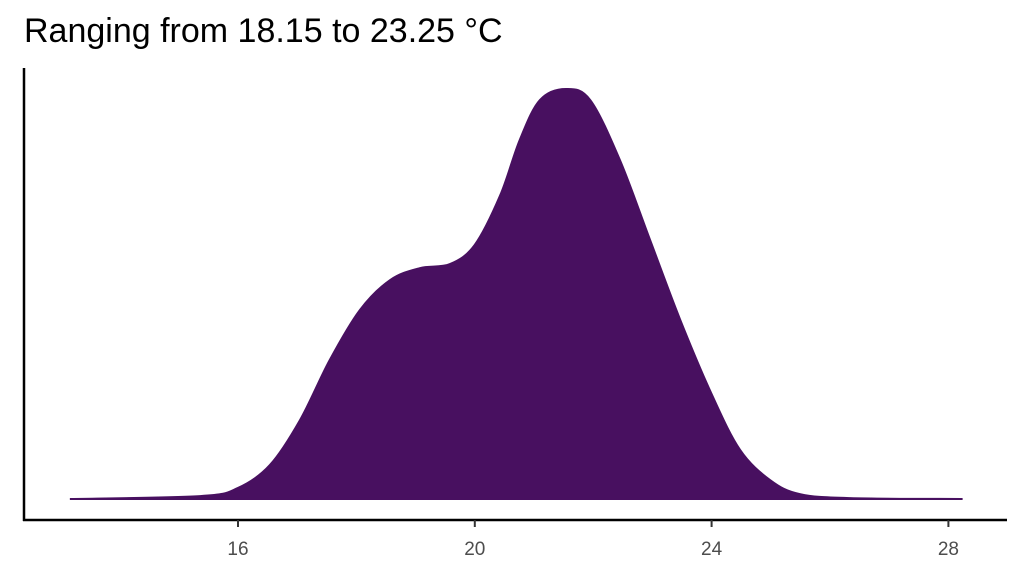 This screenshot has width=1024, height=576. Describe the element at coordinates (263, 31) in the screenshot. I see `chart-title: Ranging from 18.15 to 23.25 °C` at that location.